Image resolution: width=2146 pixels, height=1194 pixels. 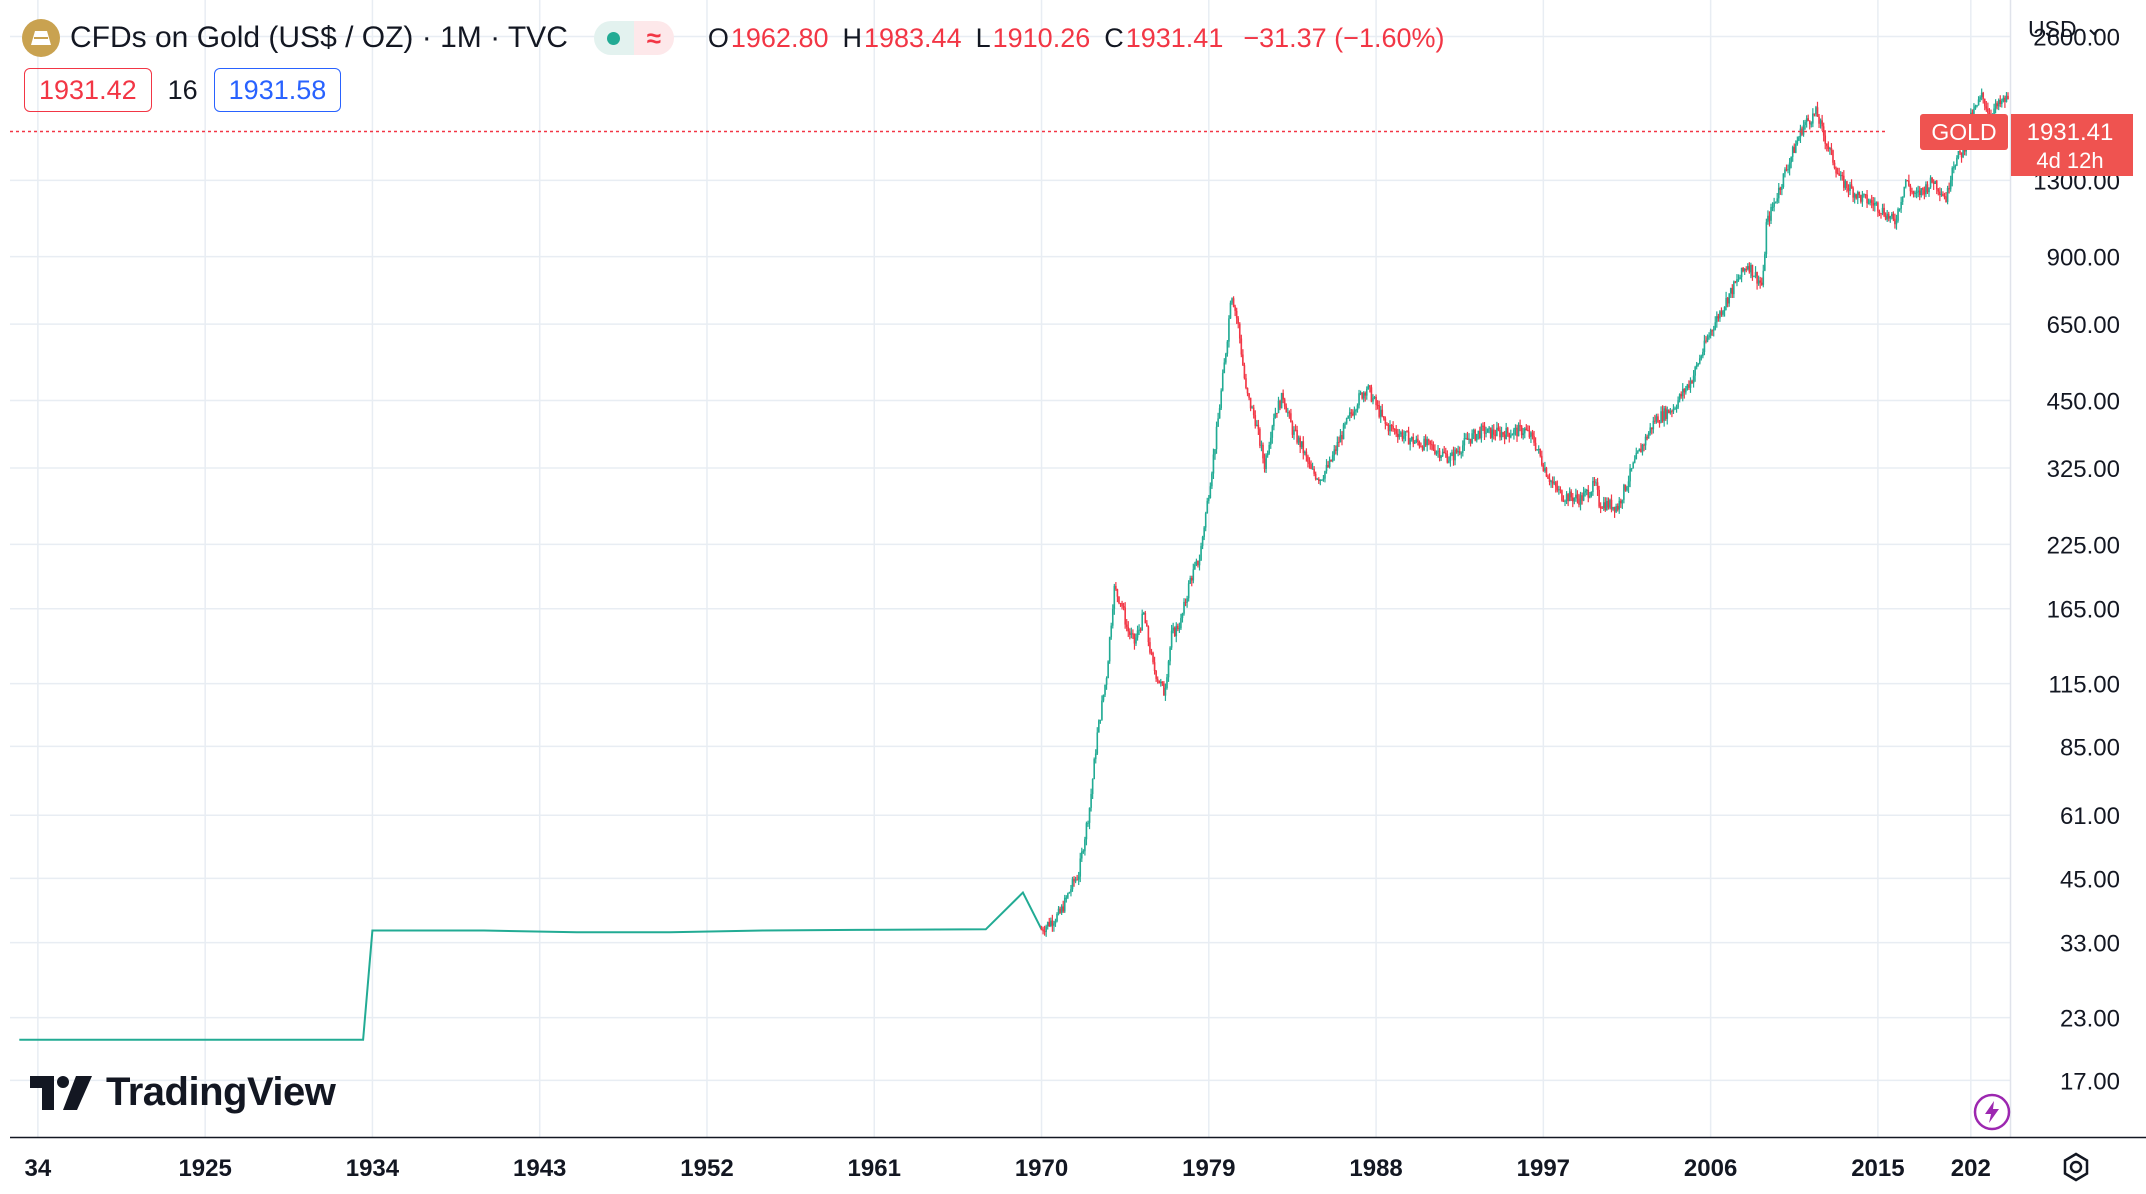 I want to click on y-tick-label: 33.00, so click(x=2090, y=944).